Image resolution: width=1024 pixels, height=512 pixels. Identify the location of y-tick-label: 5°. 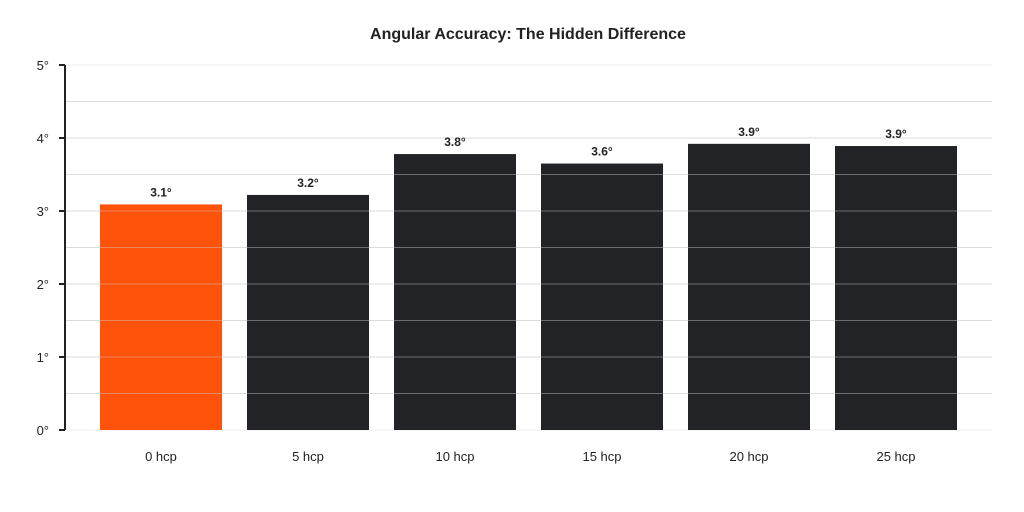
(43, 65).